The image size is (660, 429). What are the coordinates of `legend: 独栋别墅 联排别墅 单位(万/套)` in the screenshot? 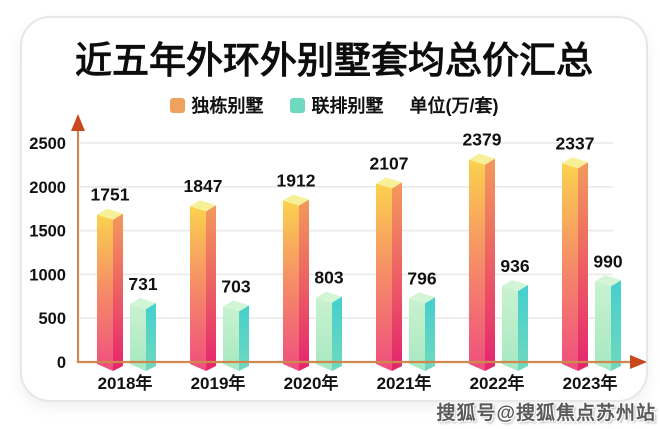 It's located at (334, 105).